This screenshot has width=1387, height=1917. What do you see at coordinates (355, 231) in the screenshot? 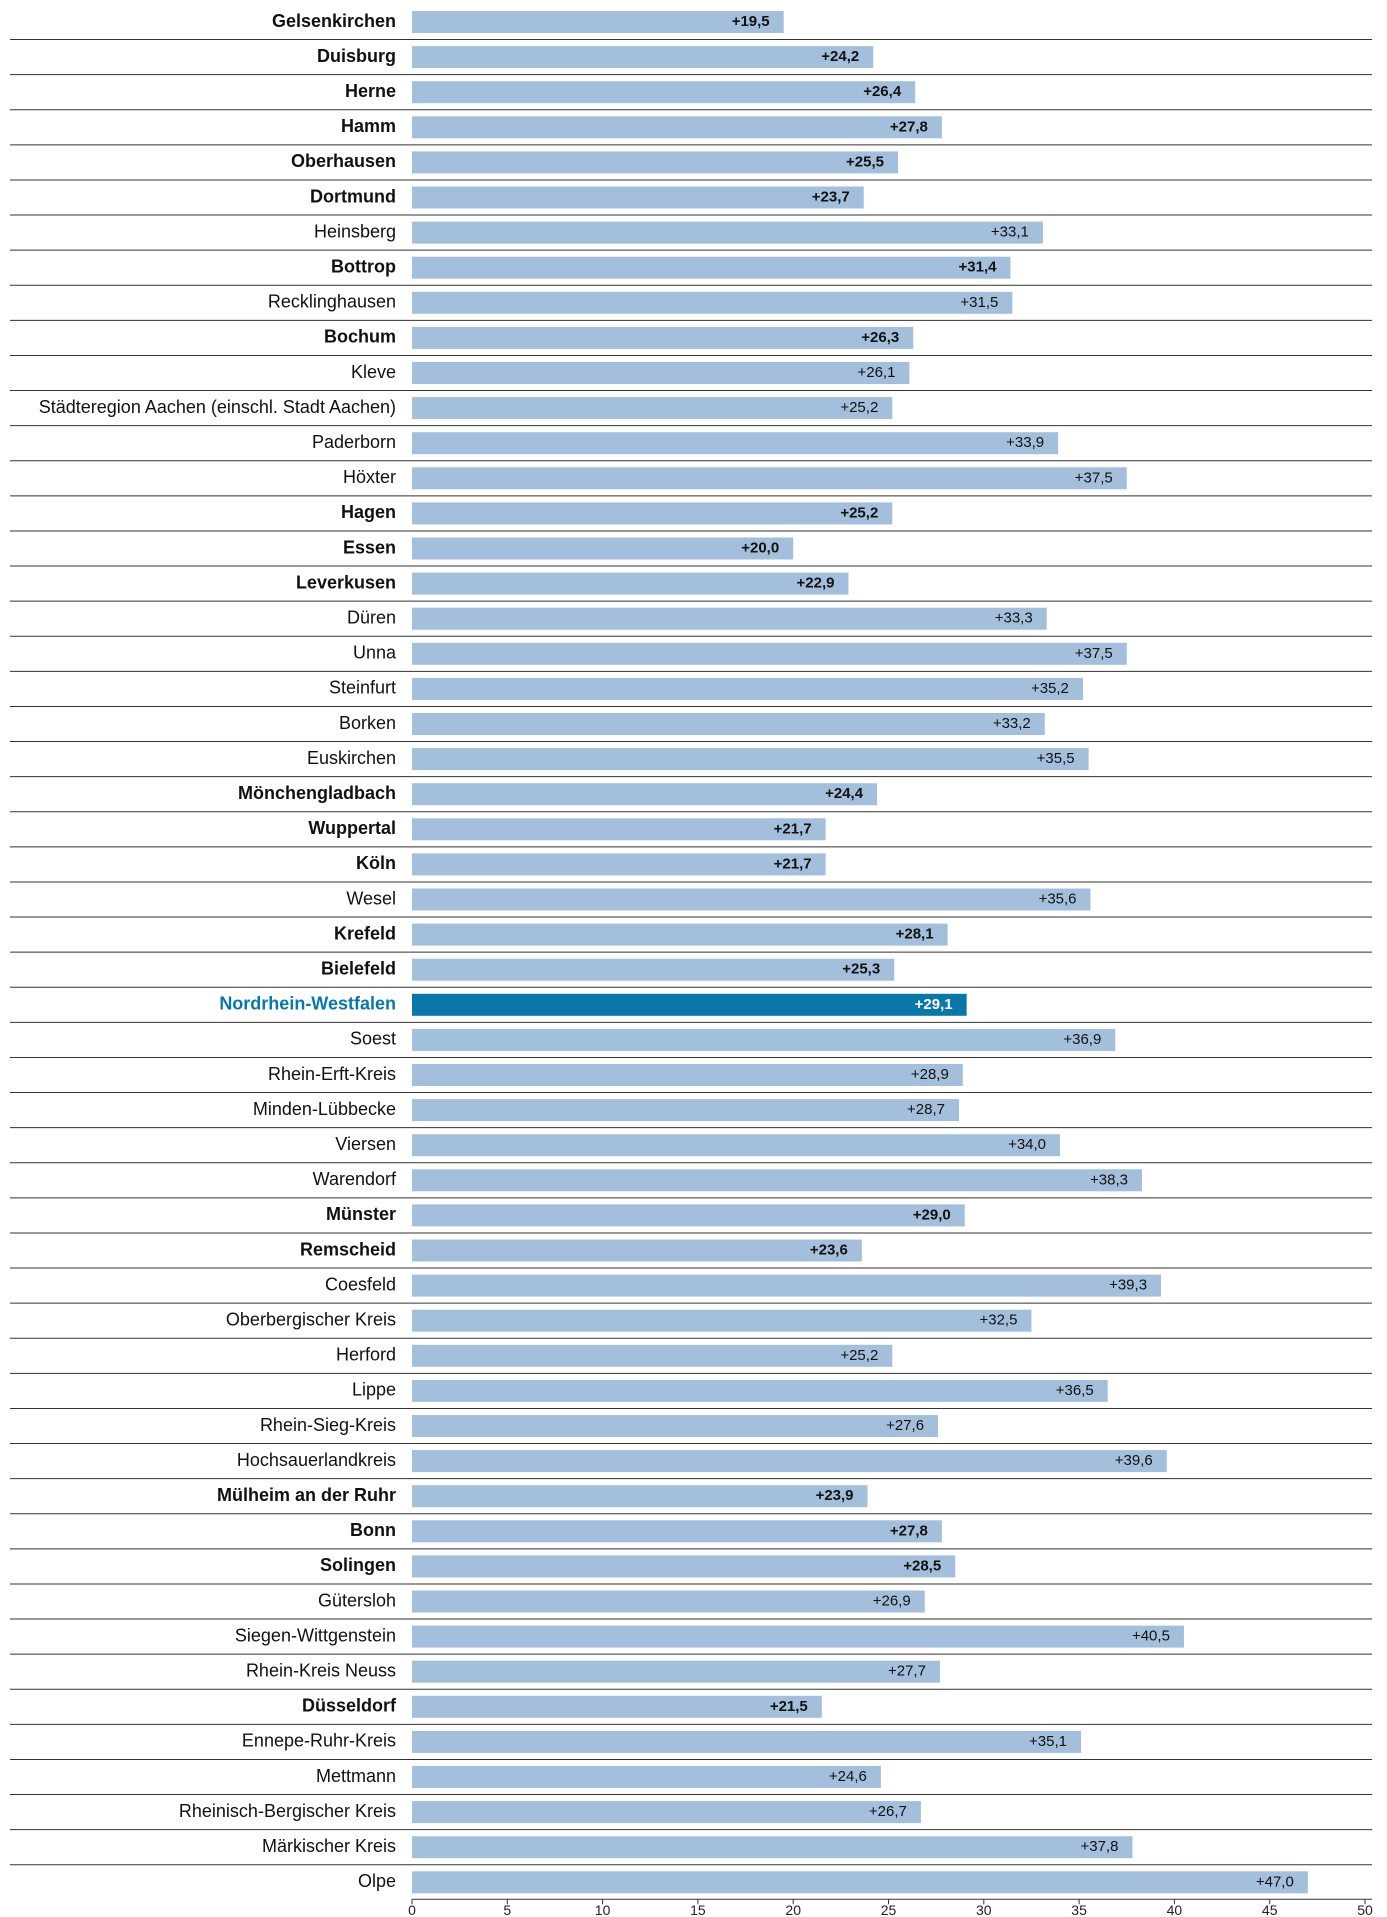
I see `category-label: Heinsberg` at bounding box center [355, 231].